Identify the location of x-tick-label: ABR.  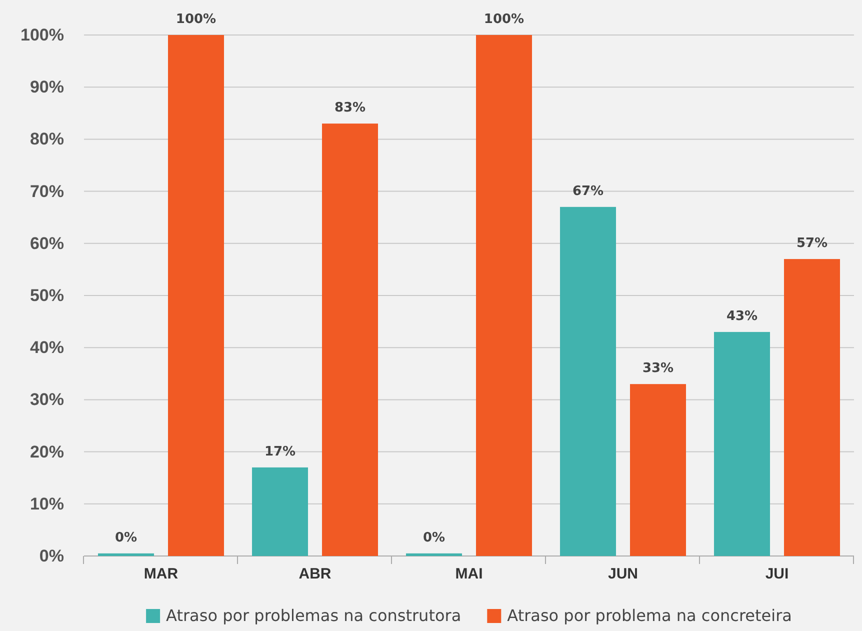
(315, 574).